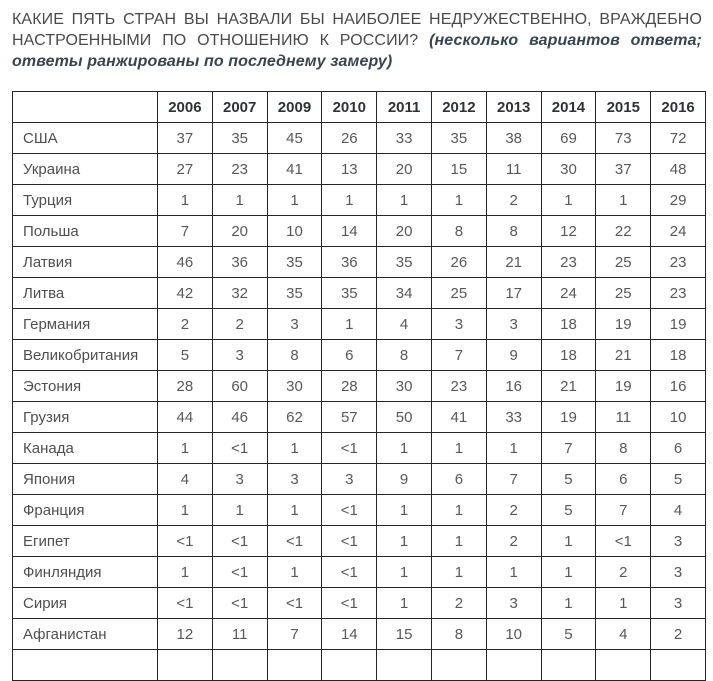 The width and height of the screenshot is (713, 681). I want to click on value-cell: 24, so click(678, 231).